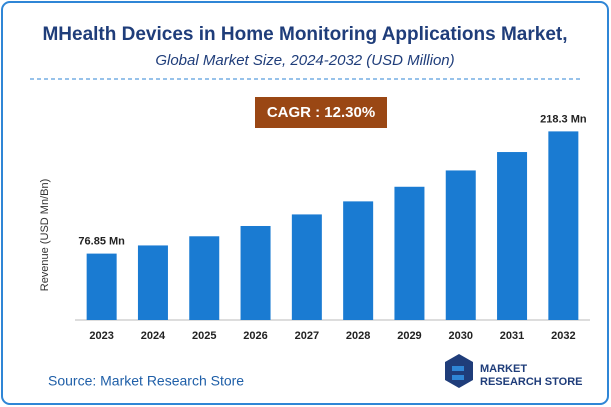  What do you see at coordinates (307, 336) in the screenshot?
I see `x-tick-label: 2027` at bounding box center [307, 336].